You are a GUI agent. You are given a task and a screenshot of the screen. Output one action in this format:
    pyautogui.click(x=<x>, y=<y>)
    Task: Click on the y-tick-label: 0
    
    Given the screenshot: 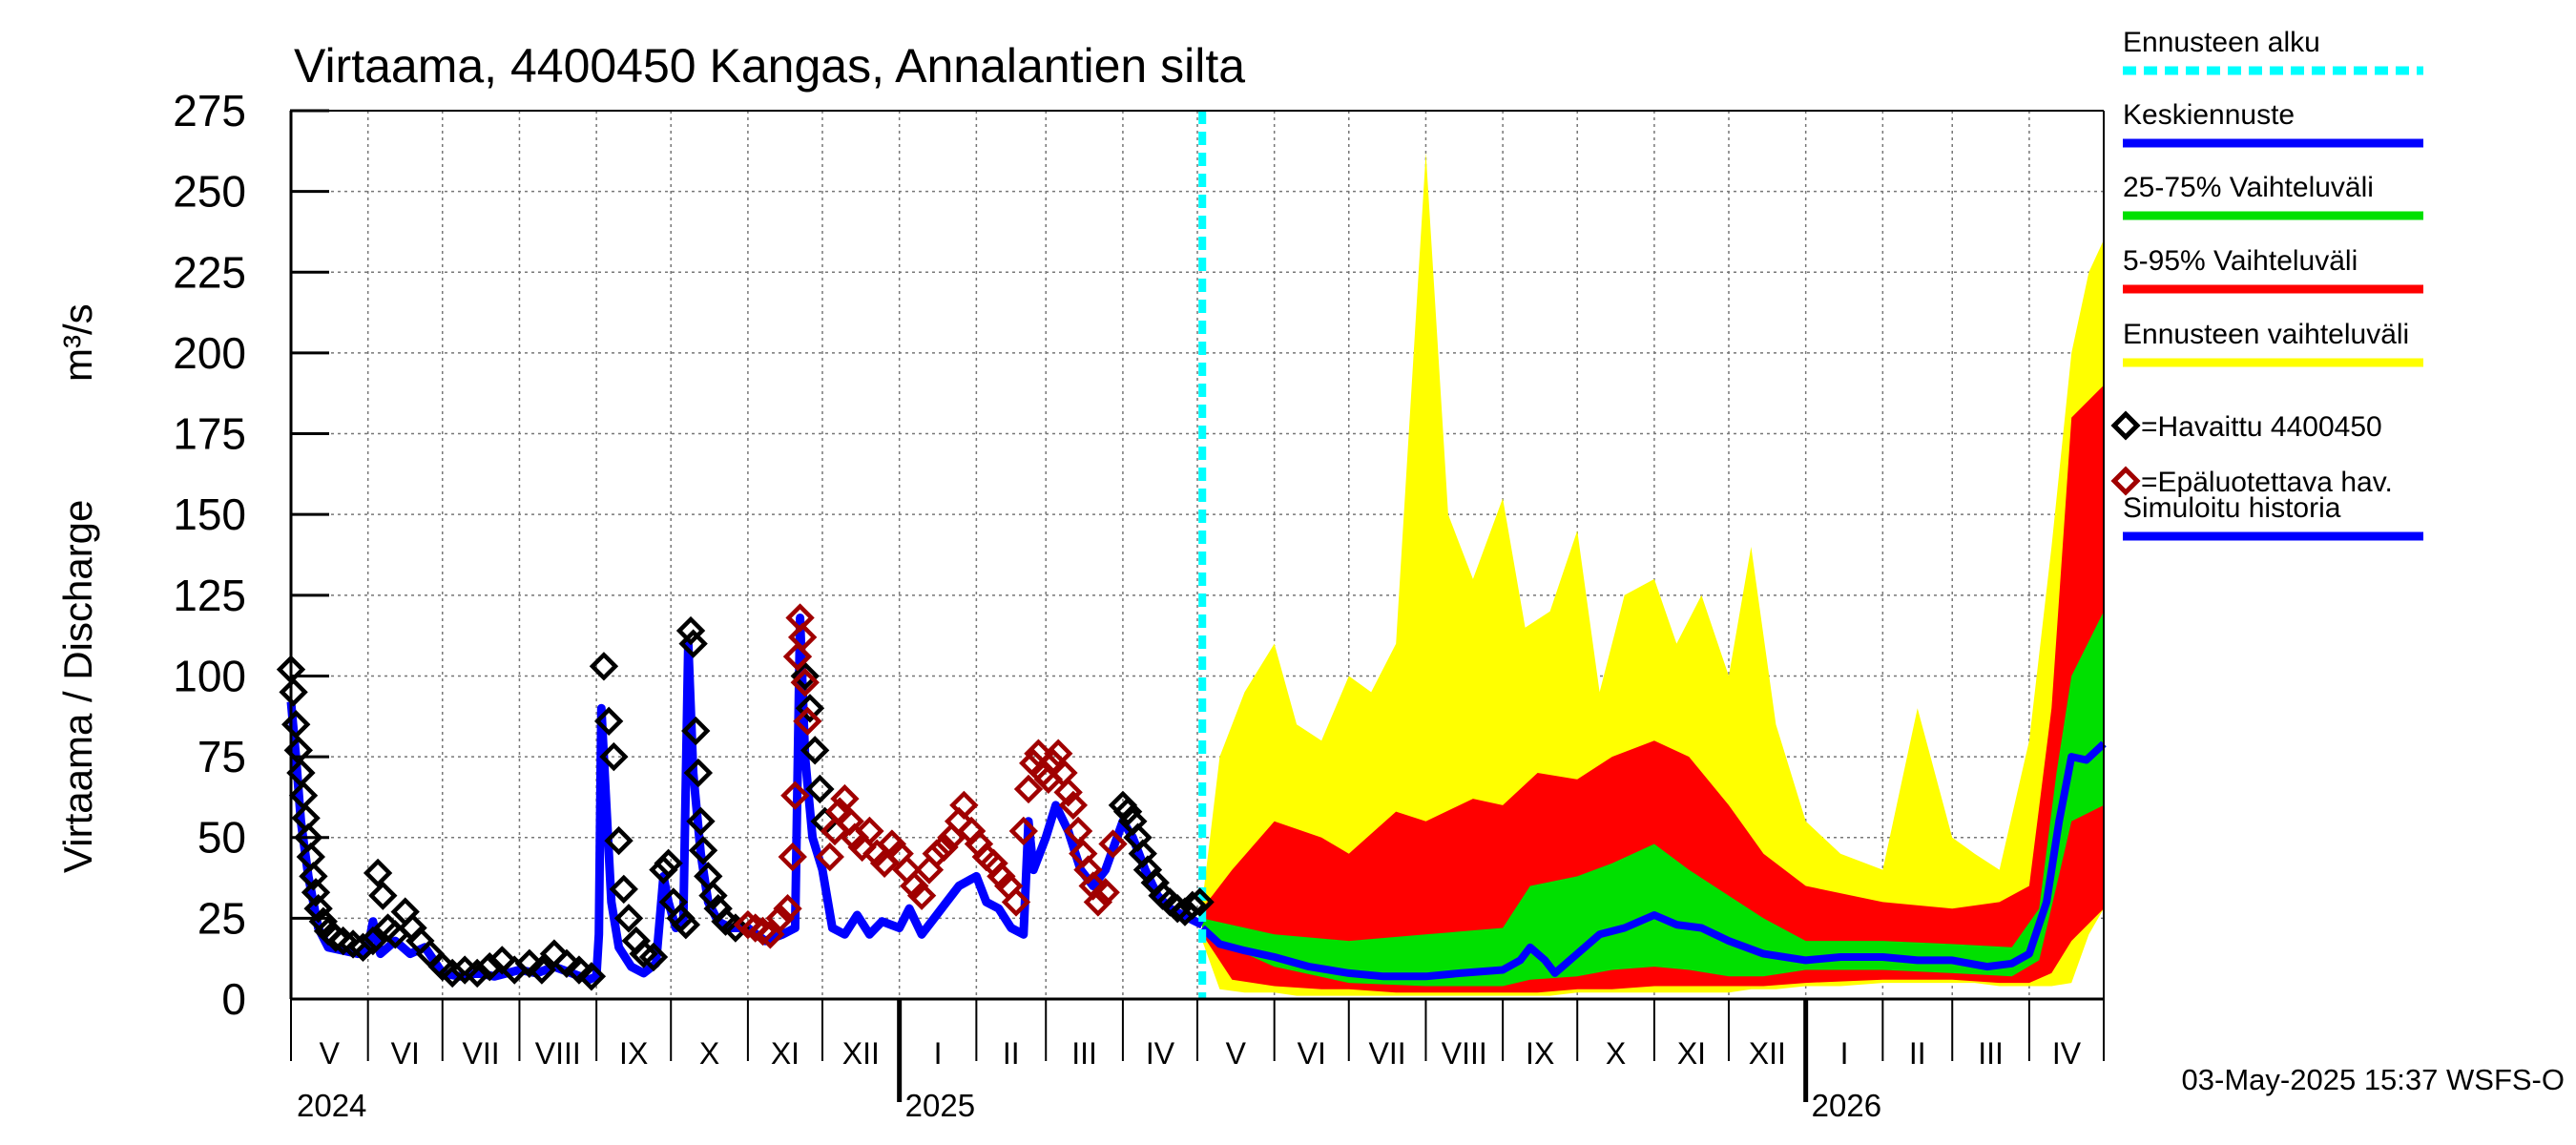 What is the action you would take?
    pyautogui.click(x=233, y=999)
    